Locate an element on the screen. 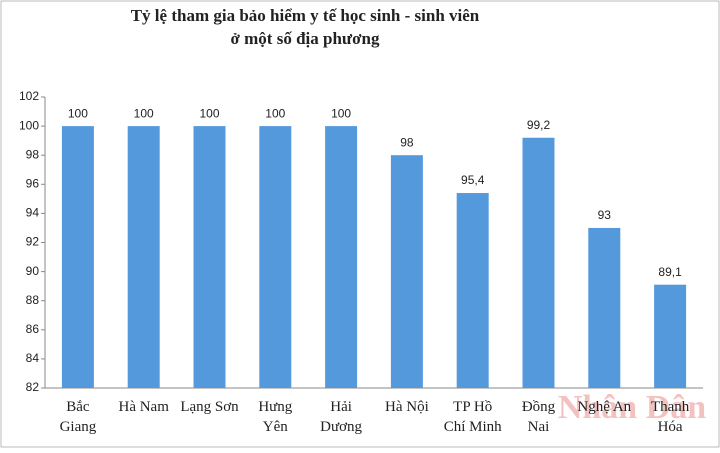  data-label: 93 is located at coordinates (605, 215).